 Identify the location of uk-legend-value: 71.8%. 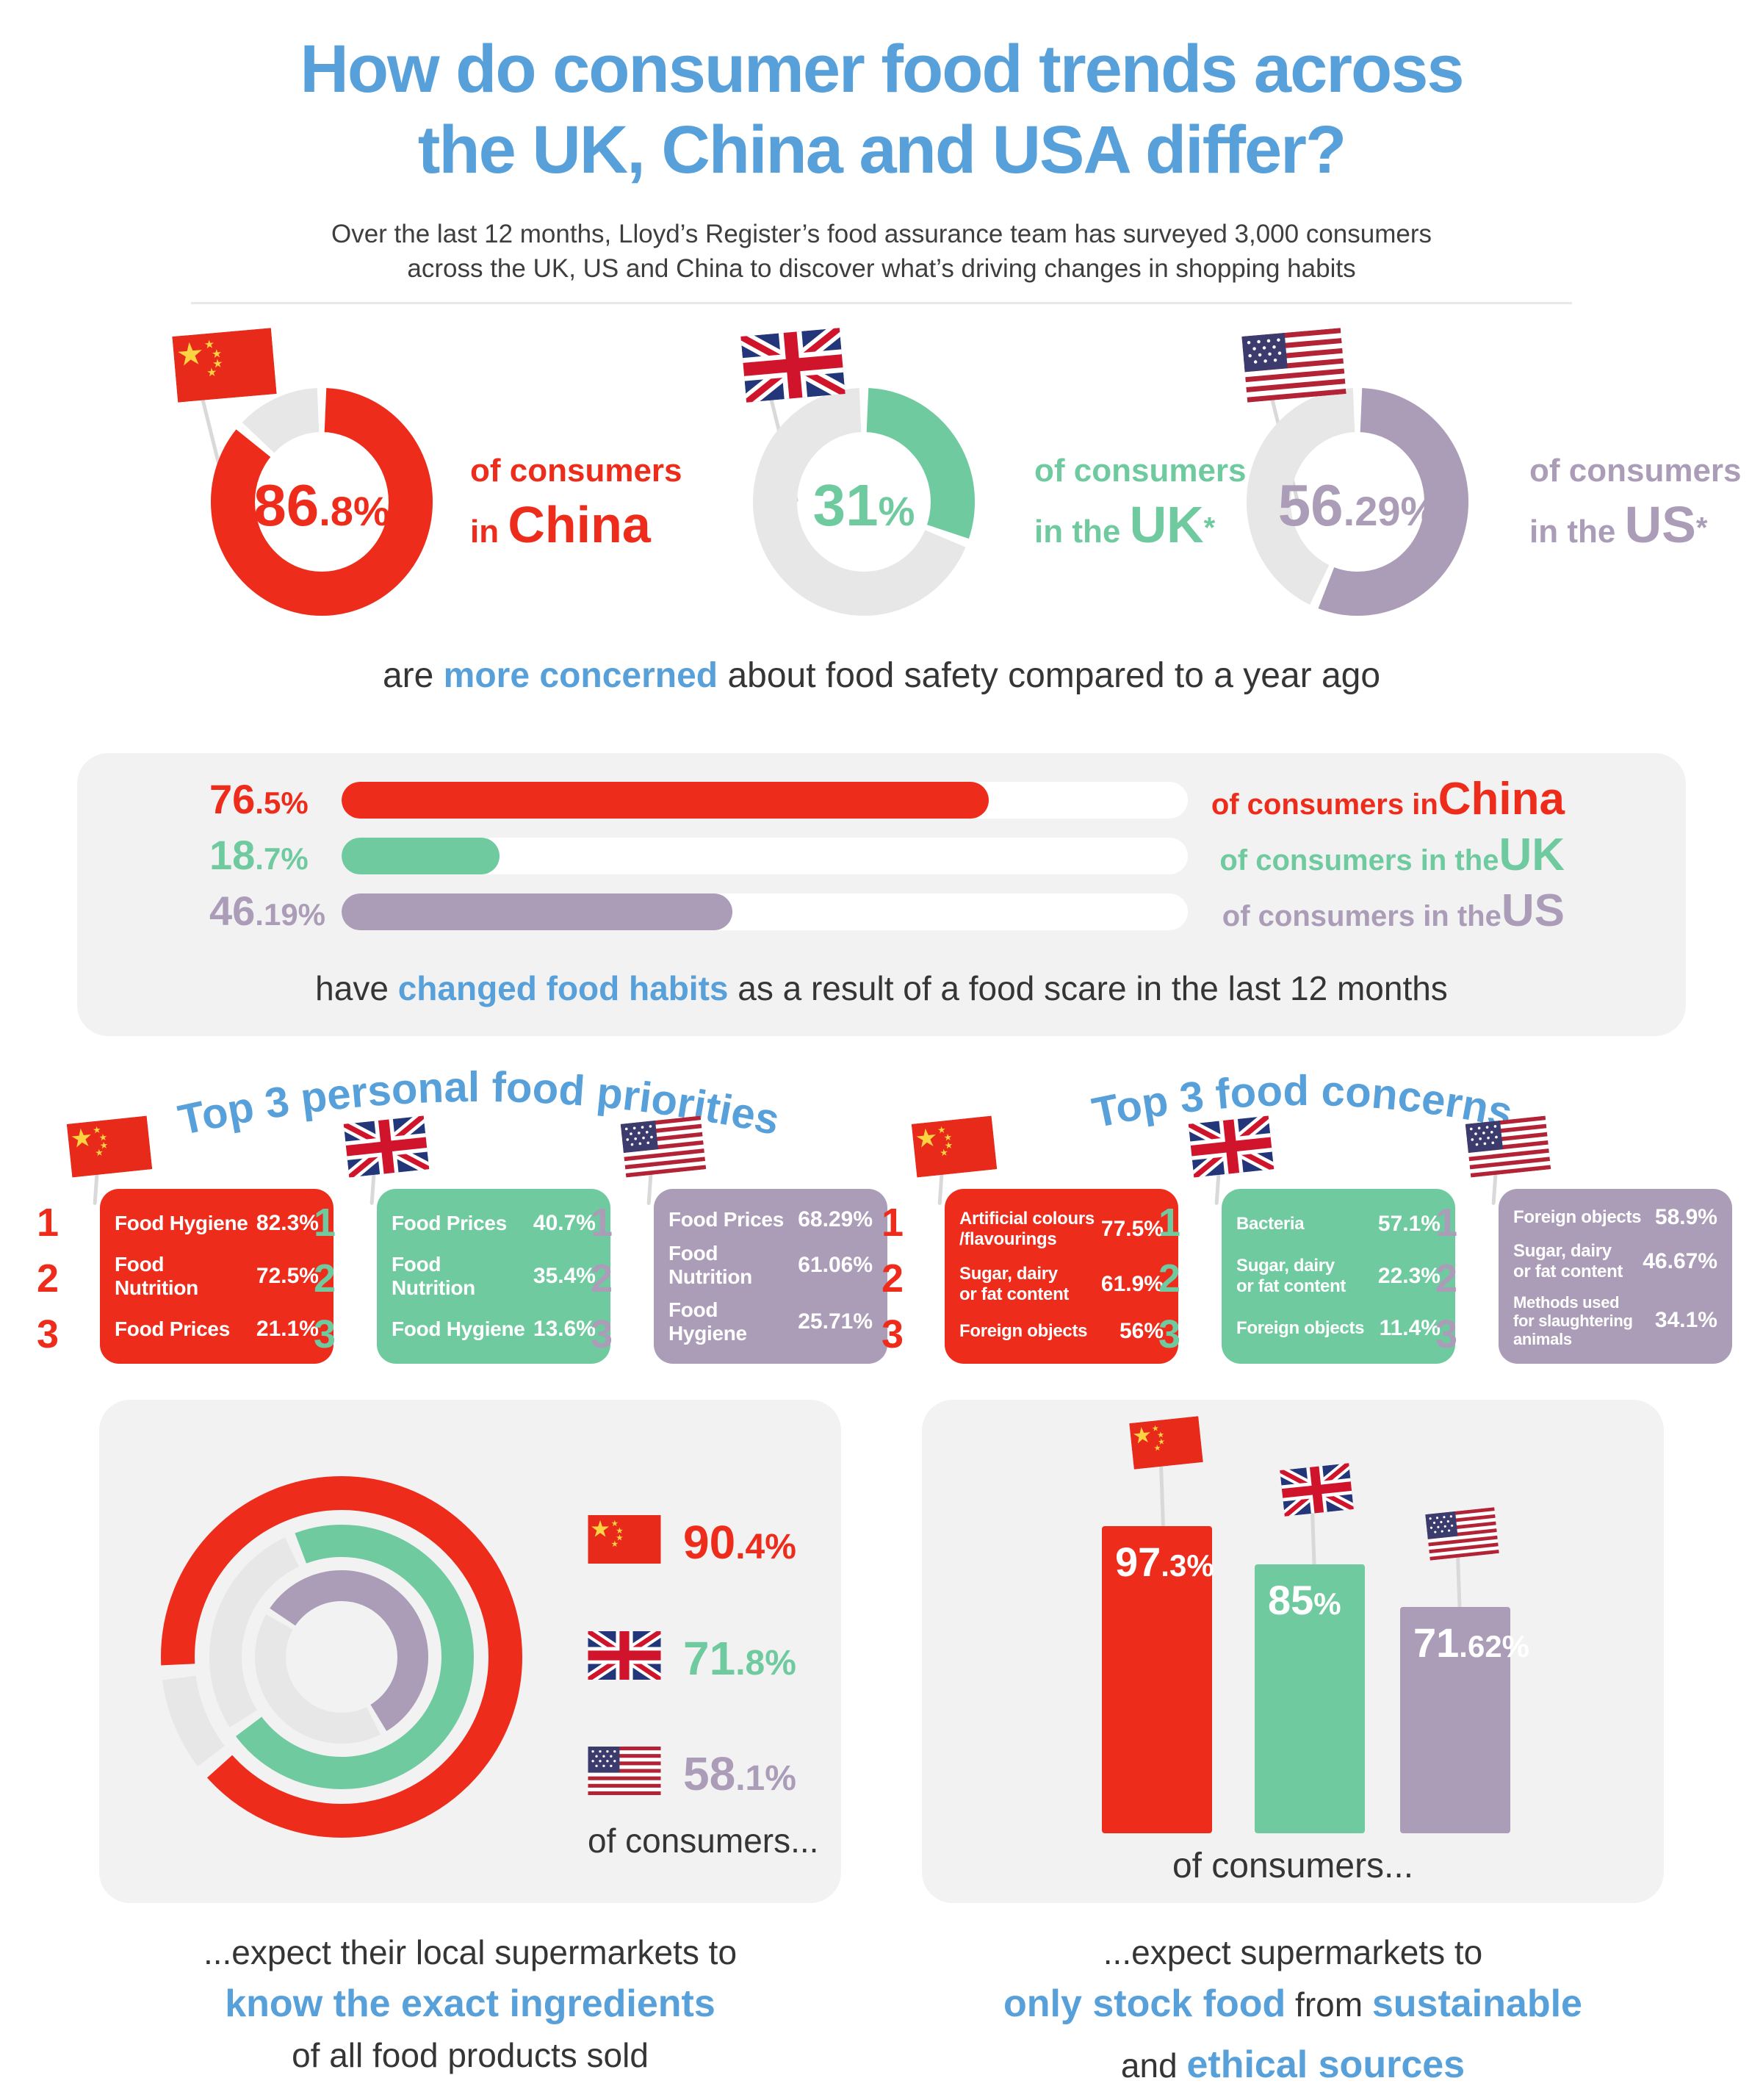
(739, 1658).